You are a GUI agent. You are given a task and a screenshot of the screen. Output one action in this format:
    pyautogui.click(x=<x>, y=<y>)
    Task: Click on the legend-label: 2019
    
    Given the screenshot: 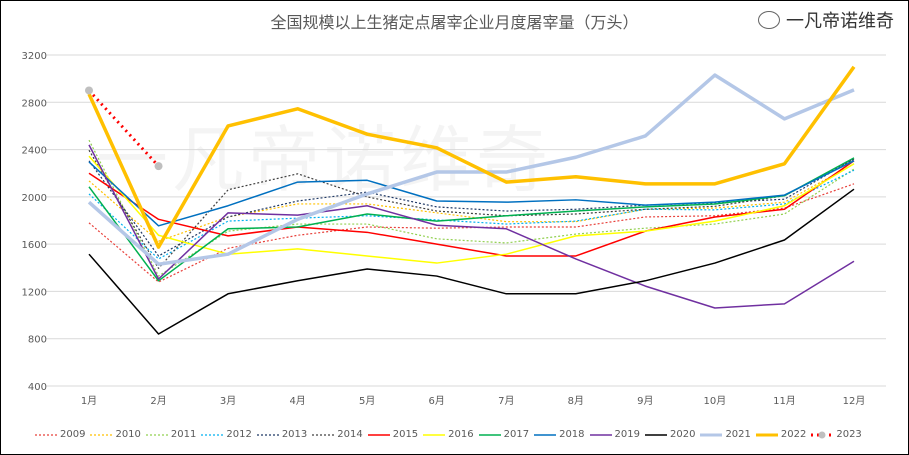 What is the action you would take?
    pyautogui.click(x=627, y=434)
    